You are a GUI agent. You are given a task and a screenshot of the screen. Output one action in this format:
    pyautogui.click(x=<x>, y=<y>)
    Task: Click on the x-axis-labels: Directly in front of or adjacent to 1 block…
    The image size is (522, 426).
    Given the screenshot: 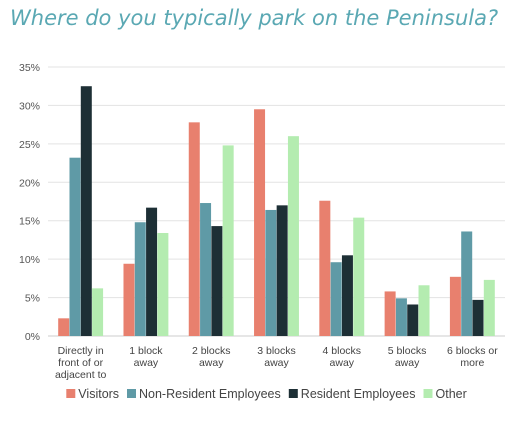 What is the action you would take?
    pyautogui.click(x=276, y=363)
    